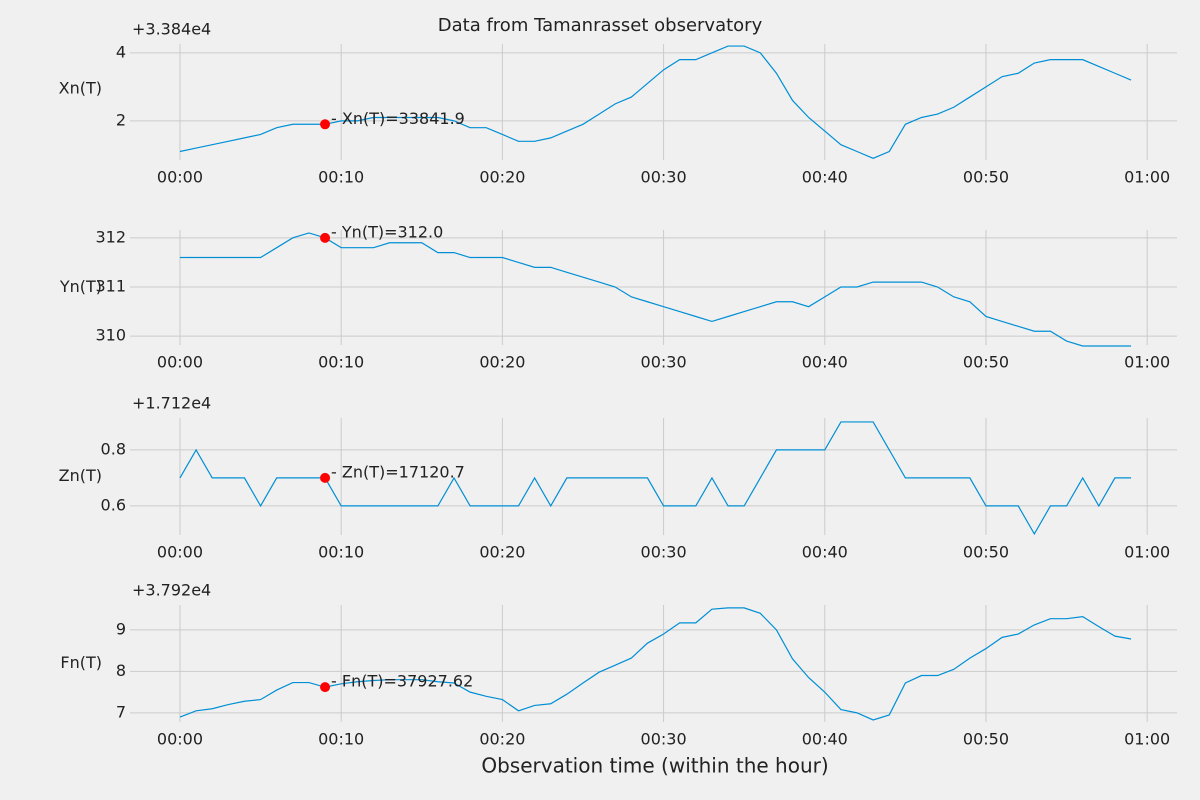 This screenshot has height=800, width=1200. I want to click on annotation: - Xn(T)=33841.9, so click(398, 118).